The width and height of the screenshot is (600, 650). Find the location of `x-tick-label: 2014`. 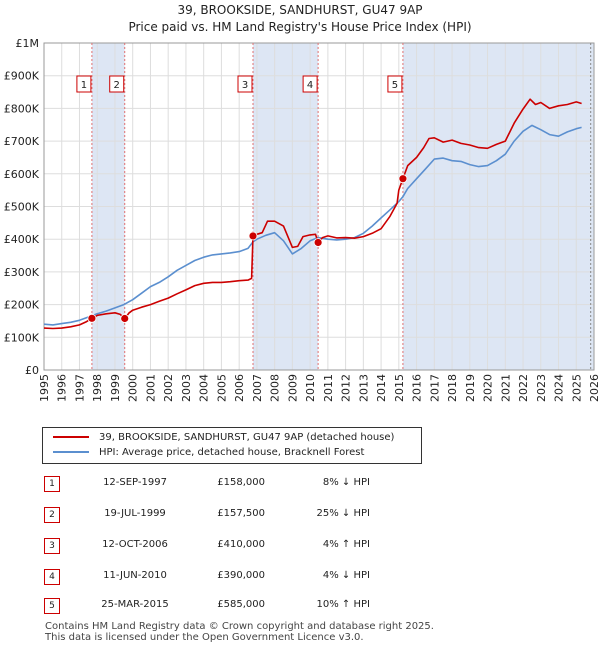

x-tick-label: 2014 is located at coordinates (381, 388).